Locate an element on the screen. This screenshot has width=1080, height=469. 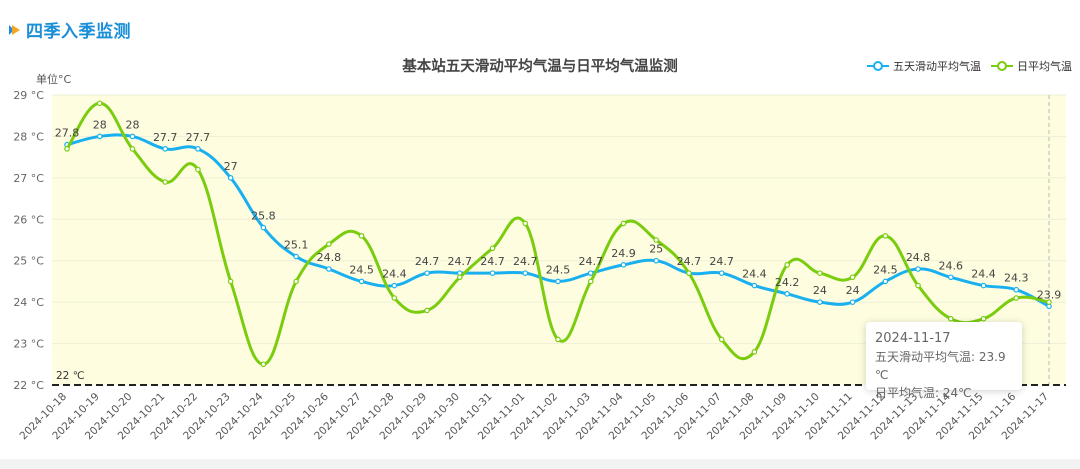
y-tick-label: 25 °C is located at coordinates (28, 261).